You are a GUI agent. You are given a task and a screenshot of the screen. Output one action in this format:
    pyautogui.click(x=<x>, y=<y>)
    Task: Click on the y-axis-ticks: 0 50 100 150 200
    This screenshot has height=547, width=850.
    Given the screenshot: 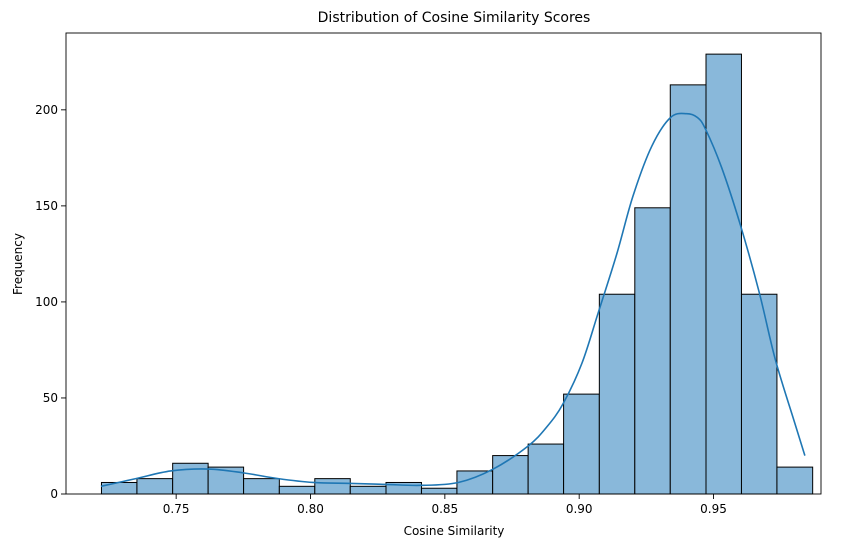 What is the action you would take?
    pyautogui.click(x=50, y=302)
    